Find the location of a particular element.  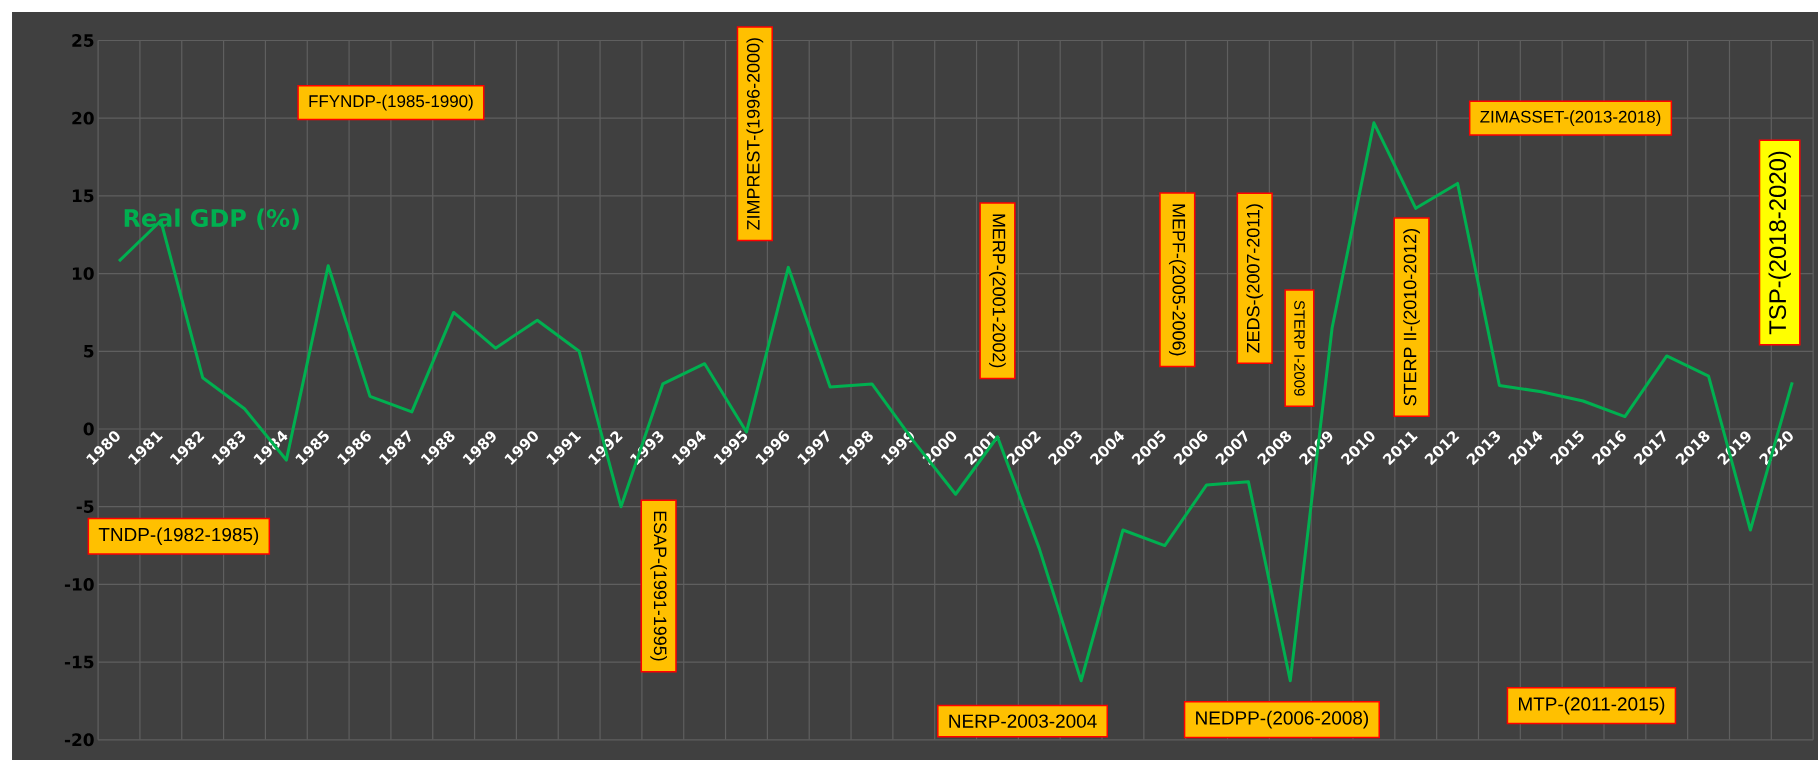

annotation: NERP-2003-2004 is located at coordinates (1023, 721).